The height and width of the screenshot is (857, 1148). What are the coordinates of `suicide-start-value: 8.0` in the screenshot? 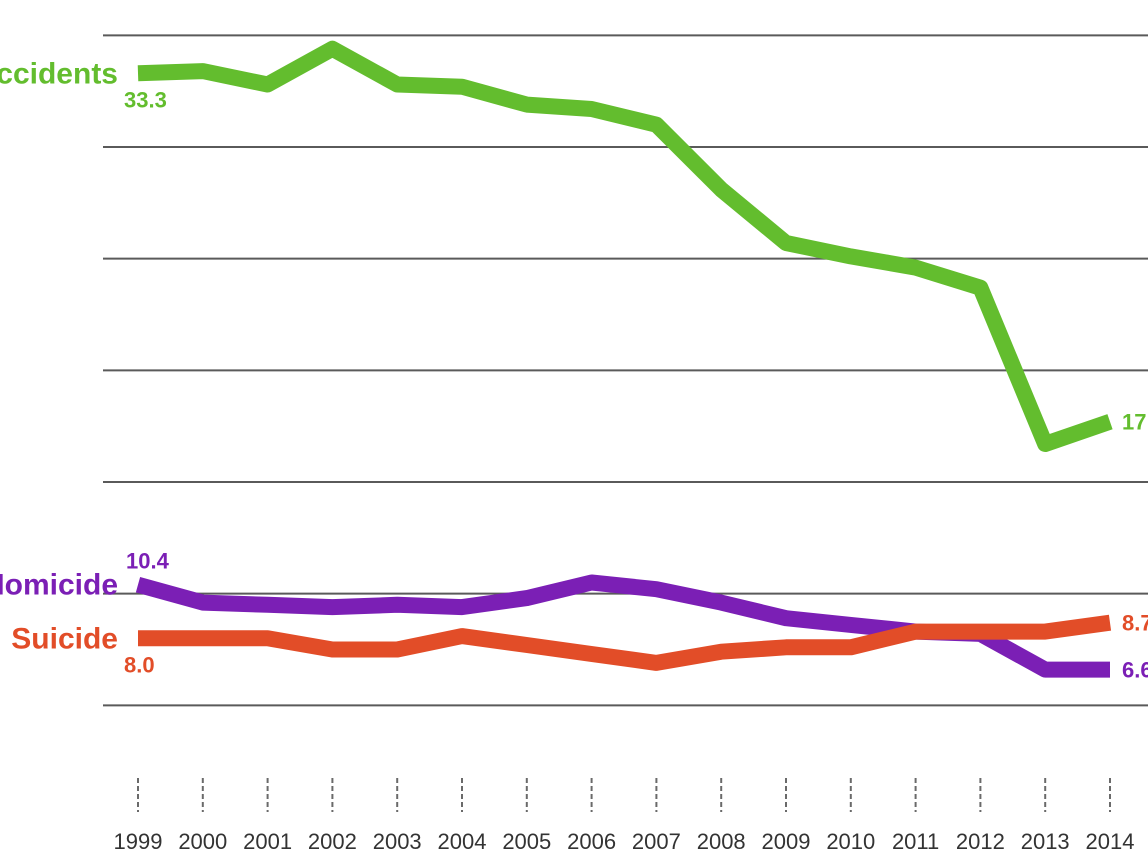 It's located at (139, 664).